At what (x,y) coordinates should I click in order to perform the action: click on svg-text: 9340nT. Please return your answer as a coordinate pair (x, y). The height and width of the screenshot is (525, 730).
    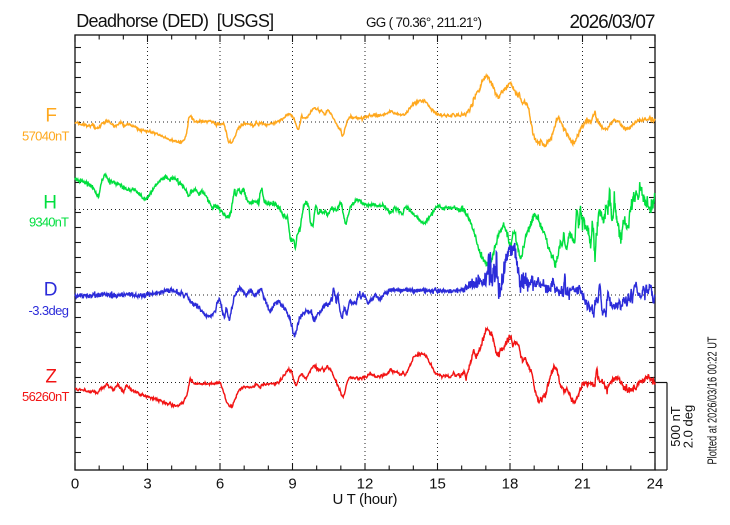
    Looking at the image, I should click on (49, 222).